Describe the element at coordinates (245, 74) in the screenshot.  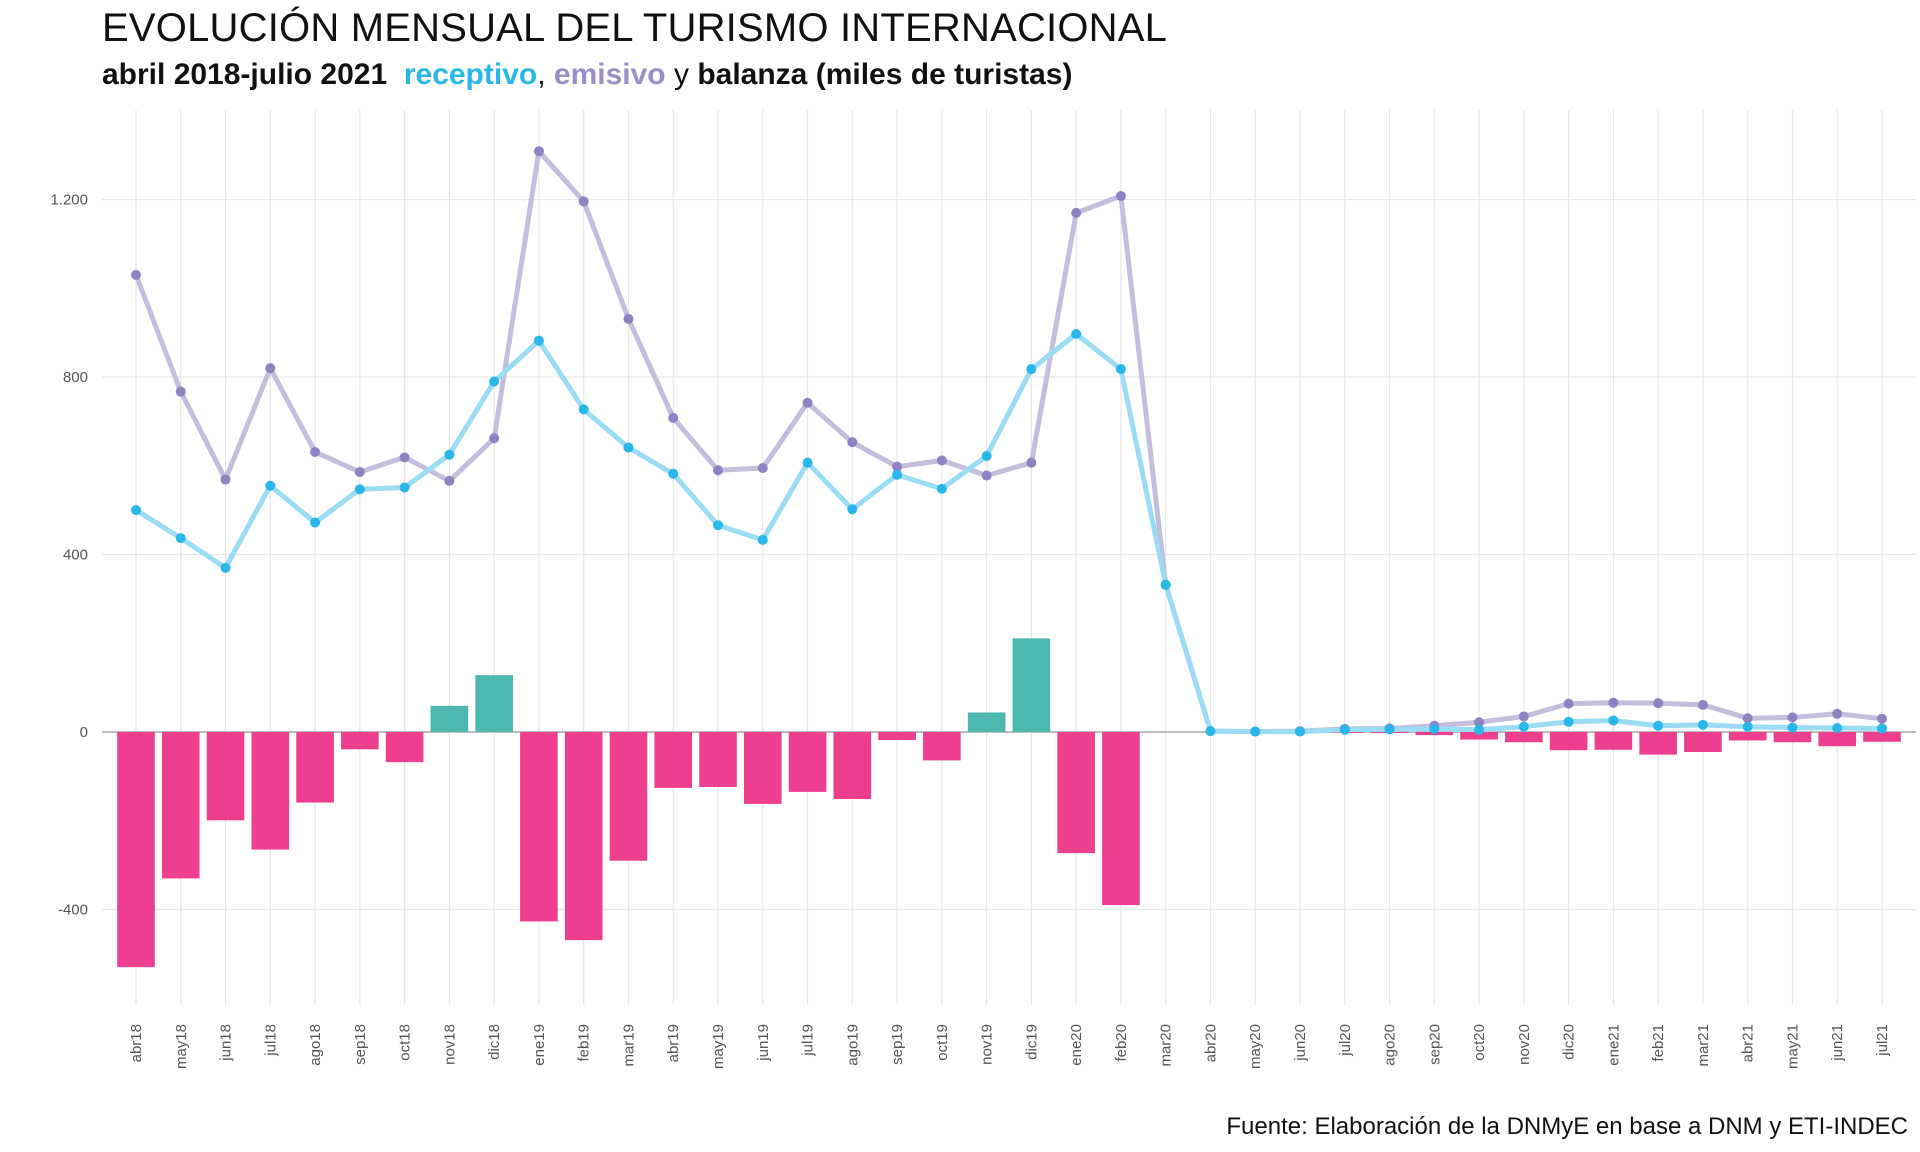
I see `subtitle-period: abril 2018-julio 2021` at that location.